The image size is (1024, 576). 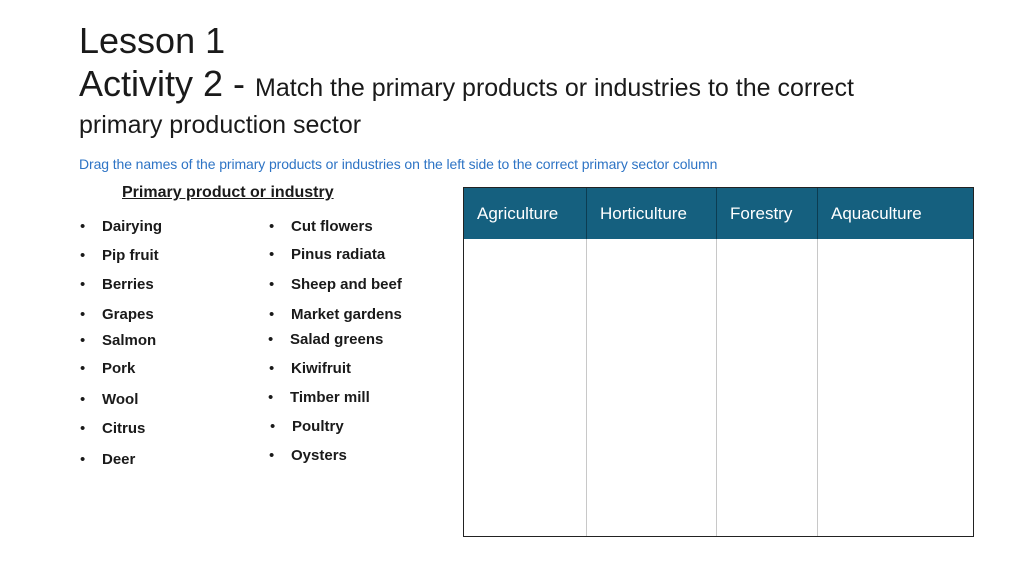 What do you see at coordinates (346, 284) in the screenshot?
I see `item-label: Sheep and beef` at bounding box center [346, 284].